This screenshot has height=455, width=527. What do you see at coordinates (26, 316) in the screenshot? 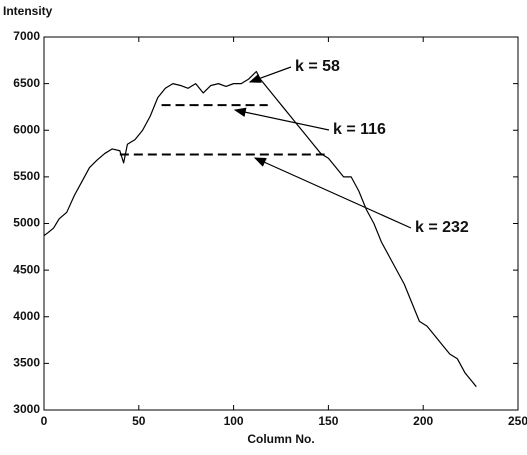
I see `y-tick-label: 4000` at bounding box center [26, 316].